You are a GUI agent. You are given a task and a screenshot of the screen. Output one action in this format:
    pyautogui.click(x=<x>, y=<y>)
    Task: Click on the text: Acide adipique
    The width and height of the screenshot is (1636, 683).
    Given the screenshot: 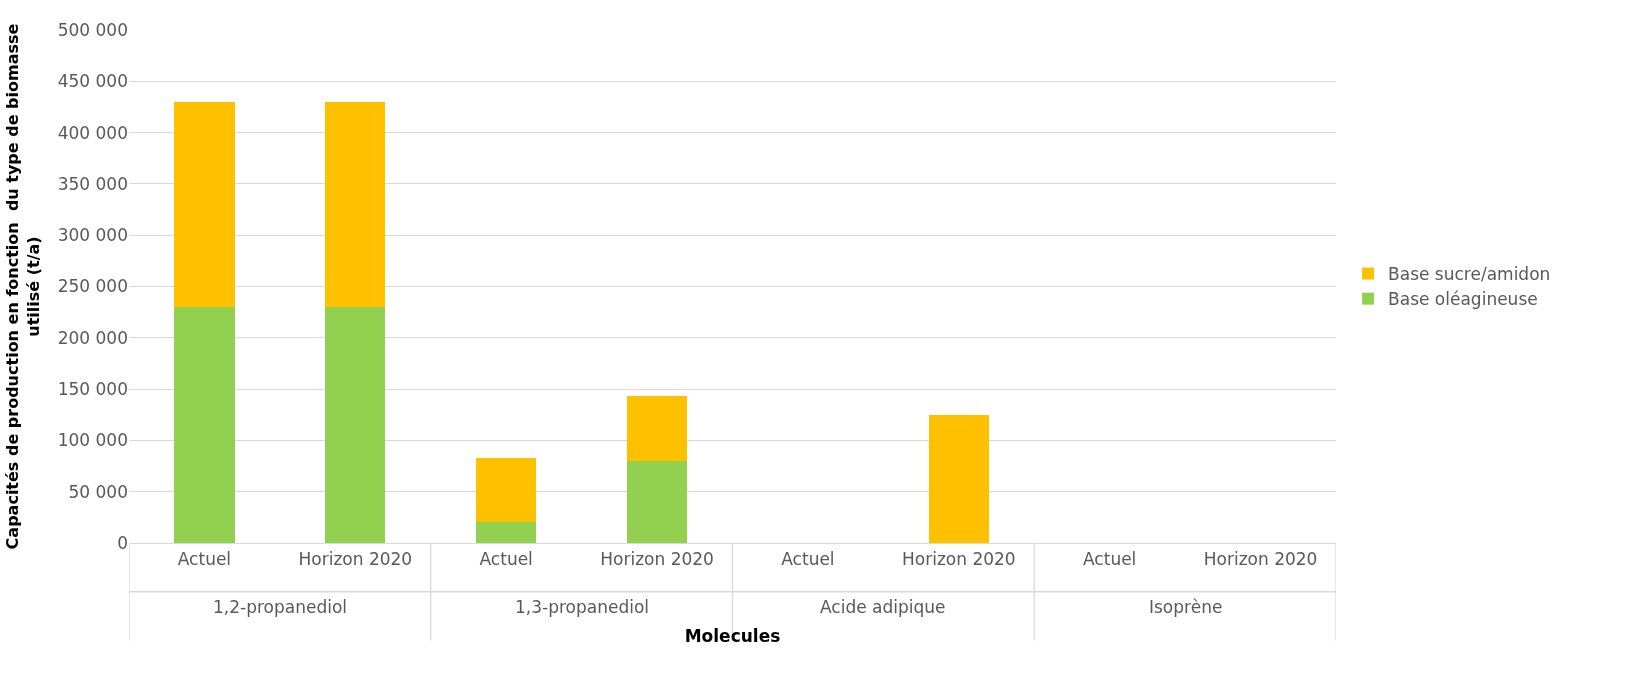 What is the action you would take?
    pyautogui.click(x=883, y=607)
    